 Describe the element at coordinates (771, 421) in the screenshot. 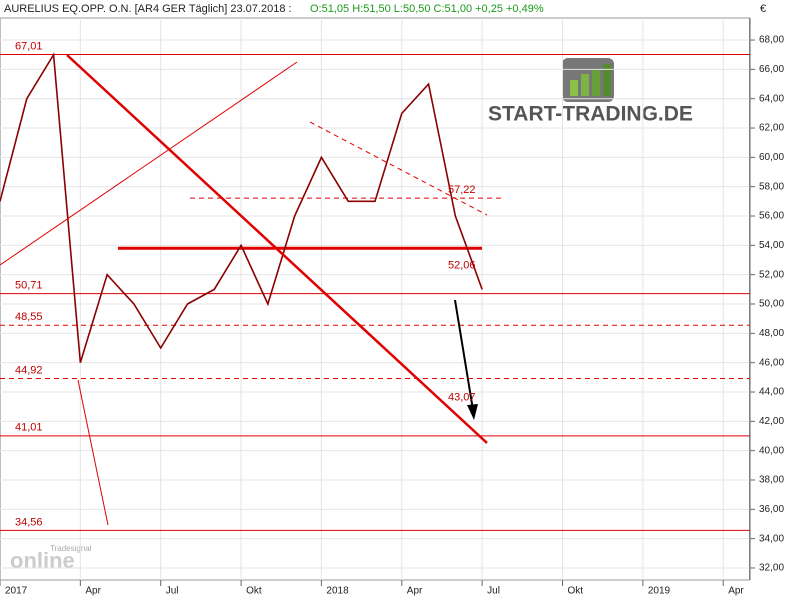

I see `y-tick-label: 42,00` at that location.